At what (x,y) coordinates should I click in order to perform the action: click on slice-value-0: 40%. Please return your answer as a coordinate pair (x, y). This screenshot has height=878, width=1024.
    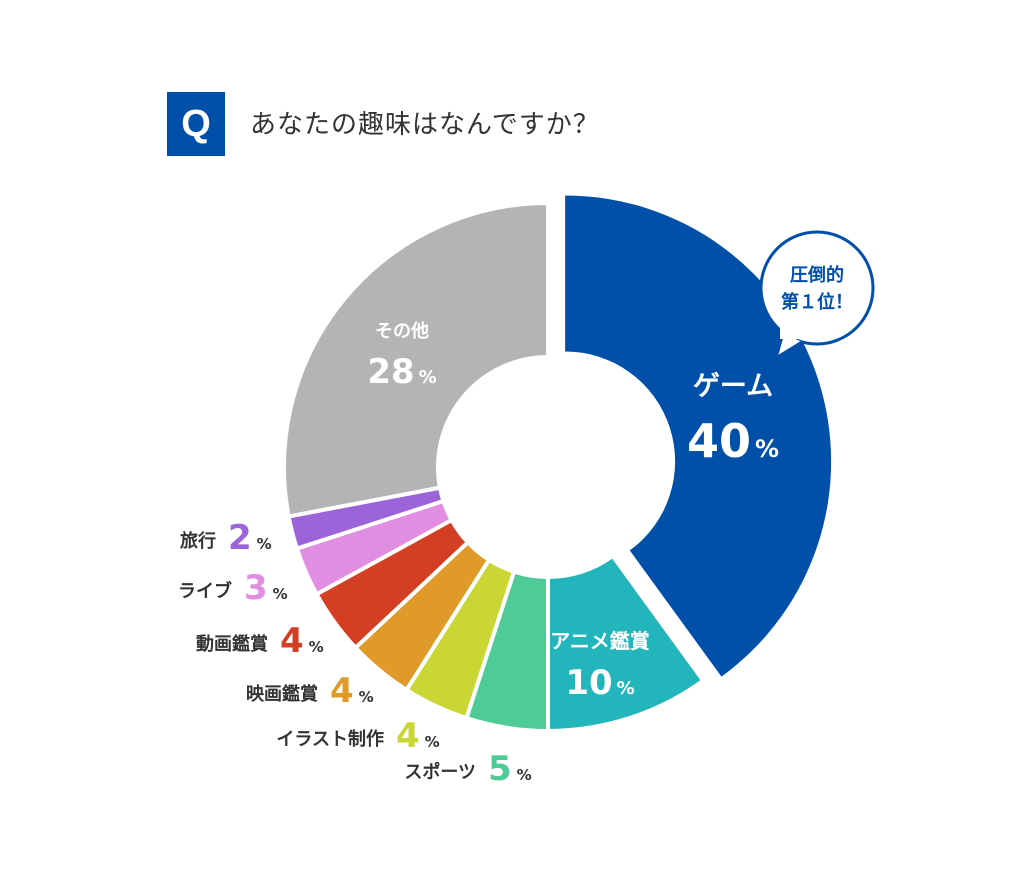
    Looking at the image, I should click on (733, 441).